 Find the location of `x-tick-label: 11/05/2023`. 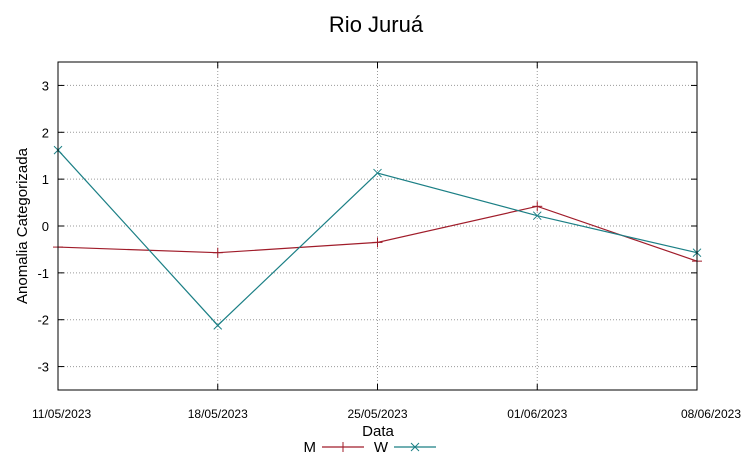

x-tick-label: 11/05/2023 is located at coordinates (61, 414).